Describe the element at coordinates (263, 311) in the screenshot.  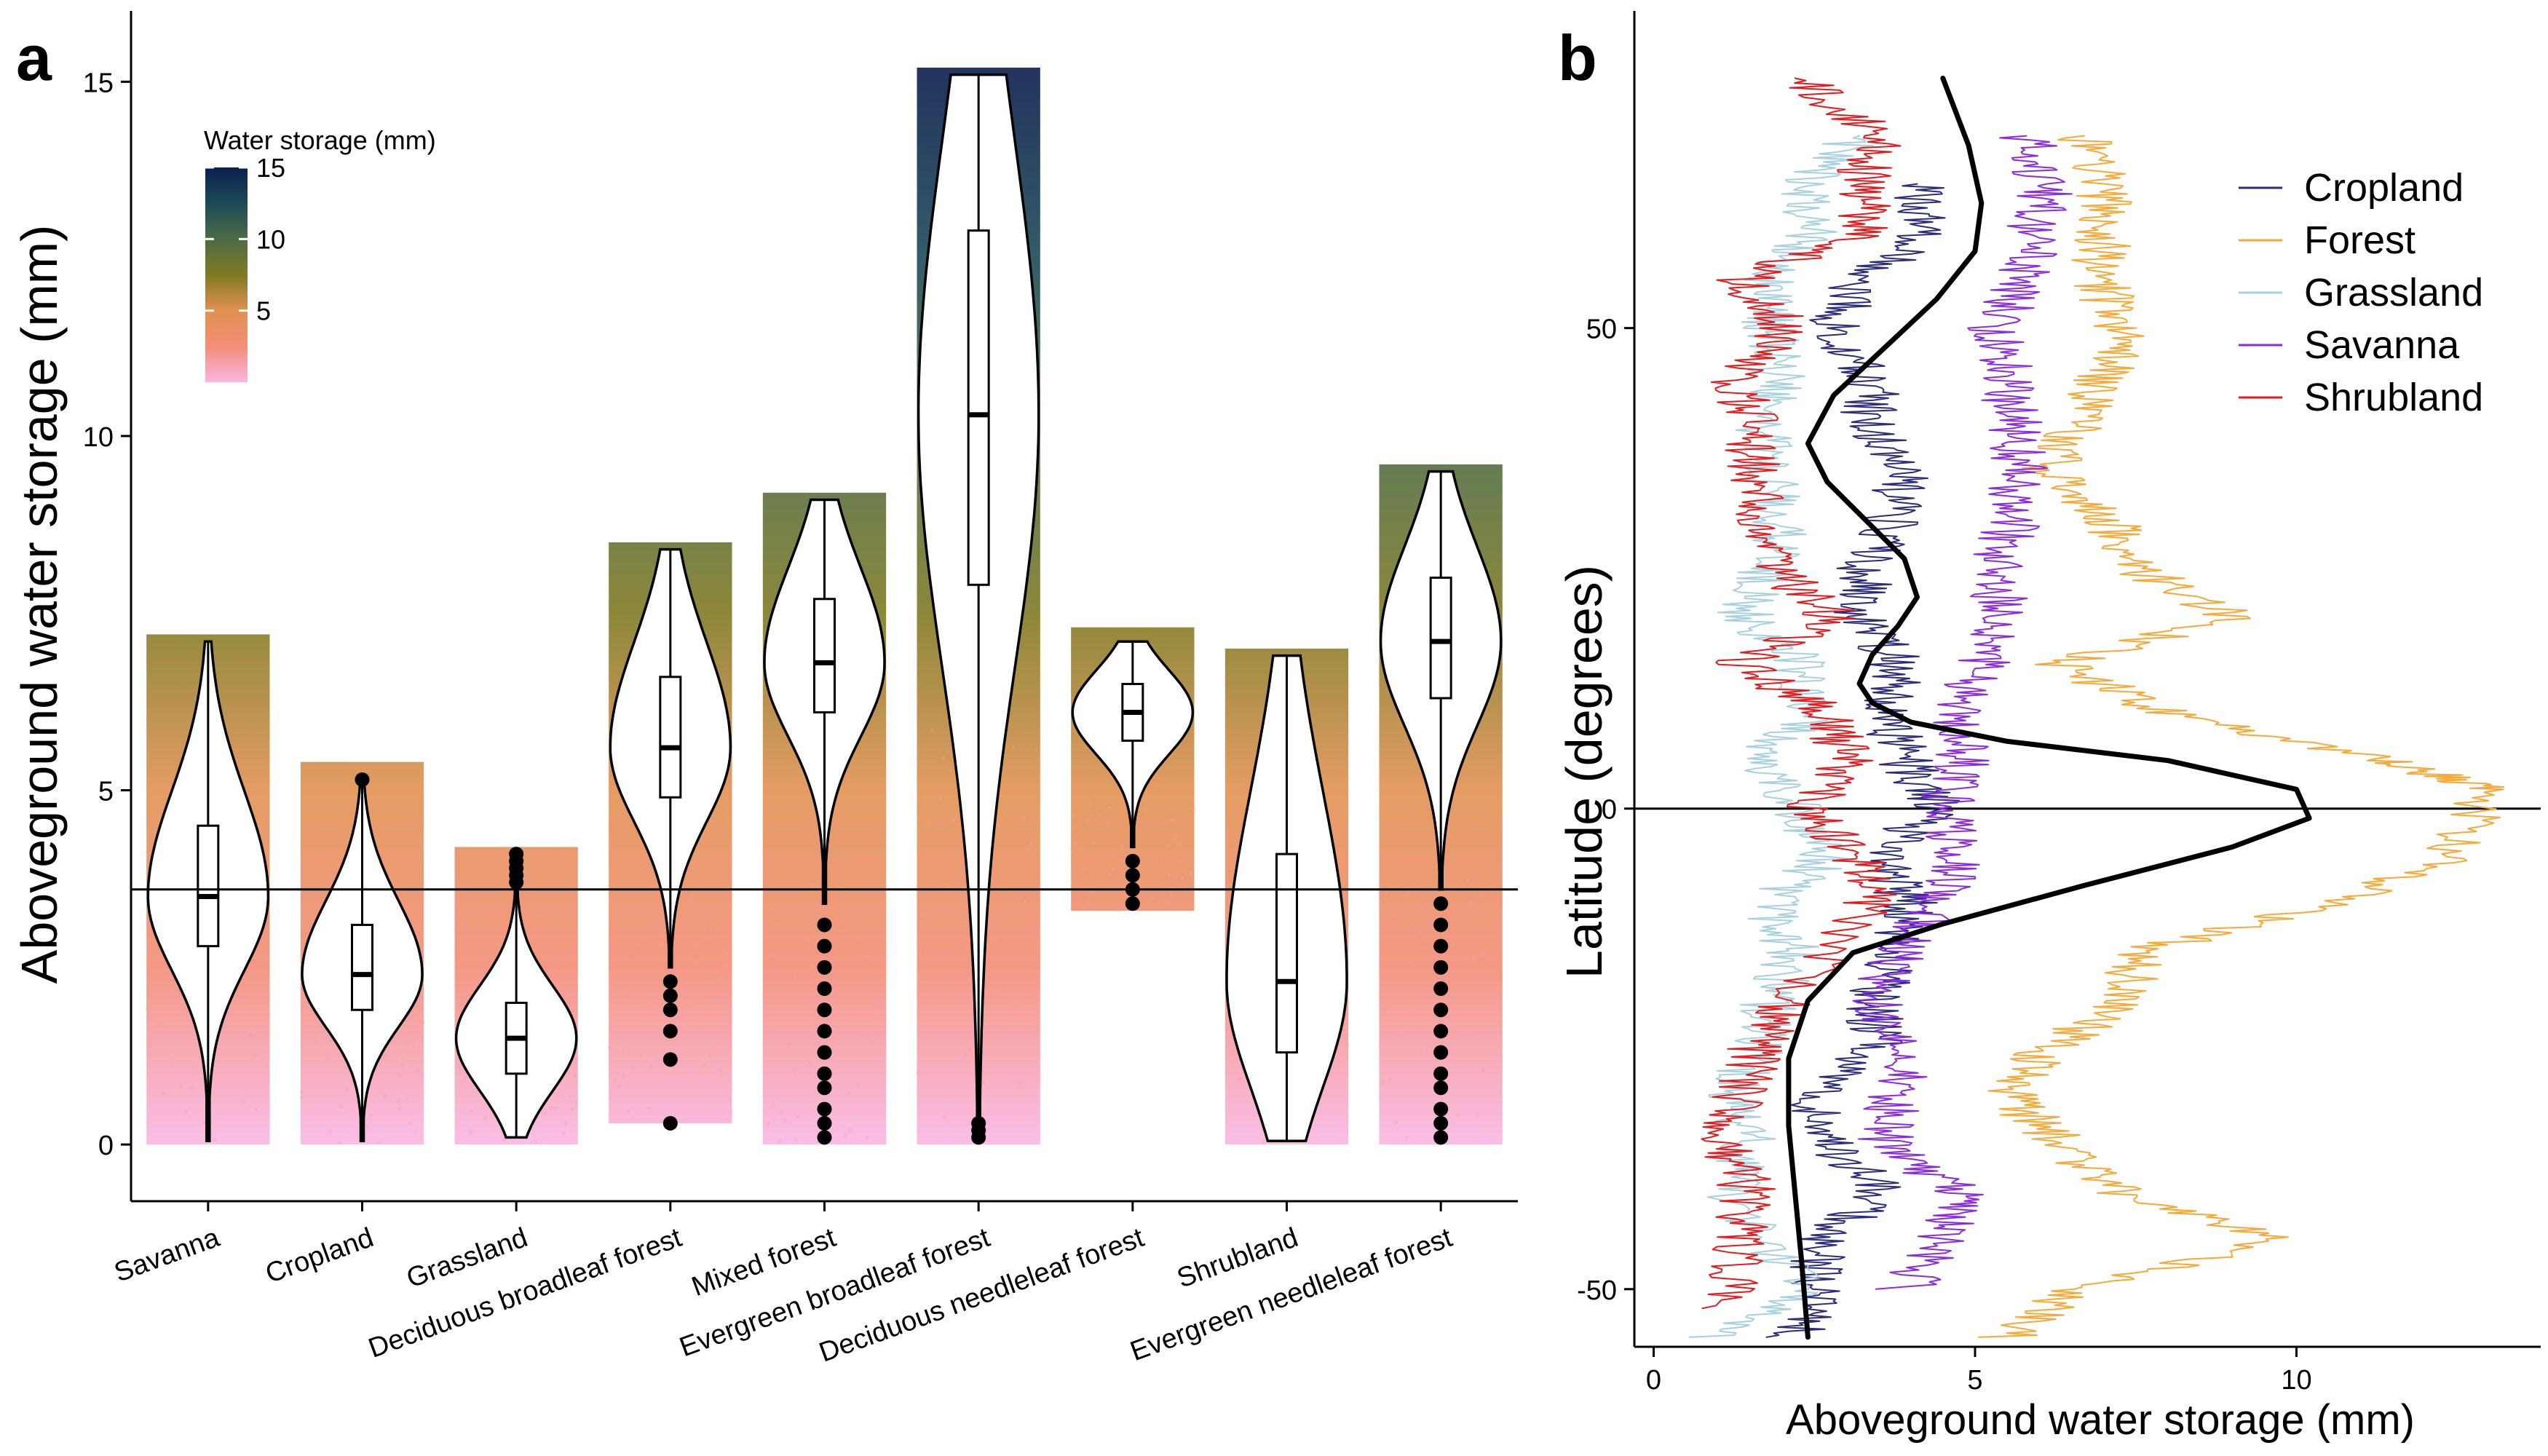
I see `legend-tick-label: 5` at that location.